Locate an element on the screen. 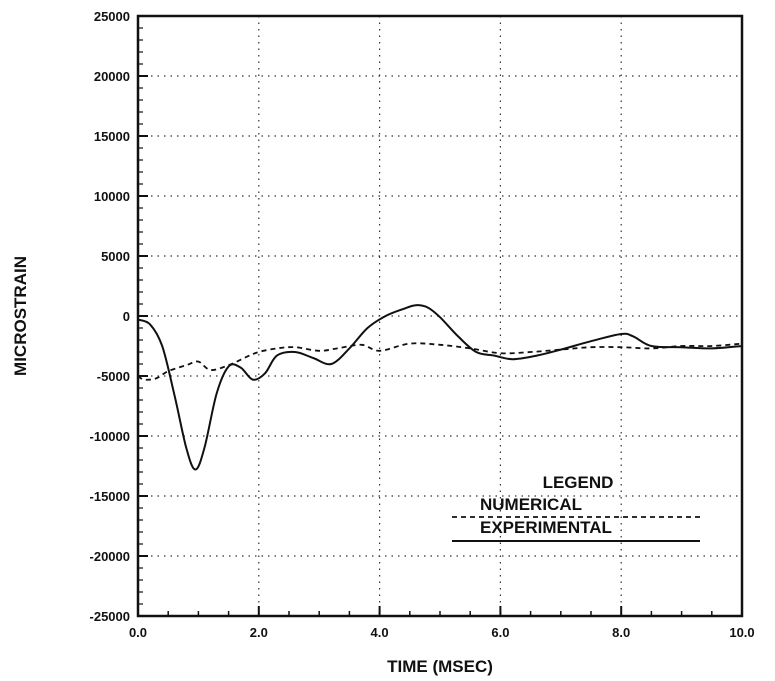  x-tick-labels: 0.0 2.0 4.0 6.0 8.0 10.0 is located at coordinates (442, 632).